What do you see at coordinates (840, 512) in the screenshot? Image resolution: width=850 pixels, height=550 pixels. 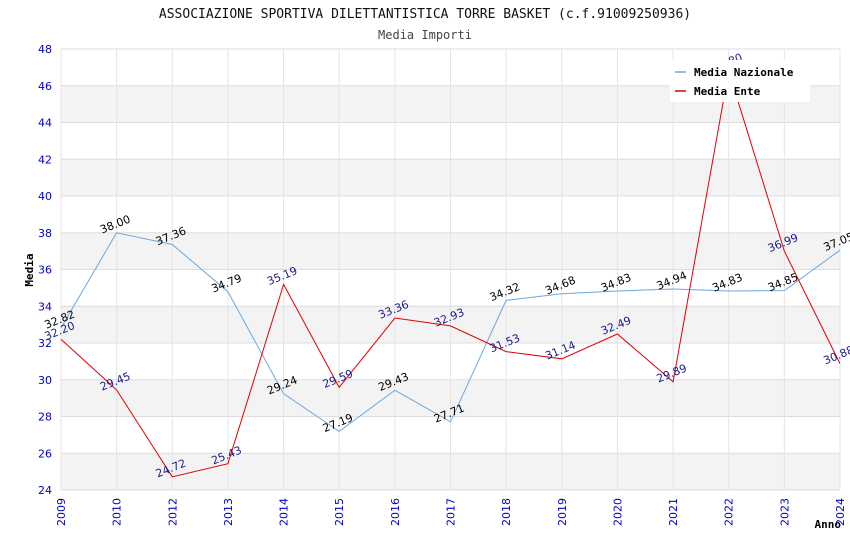 I see `x-tick-label: 2024` at bounding box center [840, 512].